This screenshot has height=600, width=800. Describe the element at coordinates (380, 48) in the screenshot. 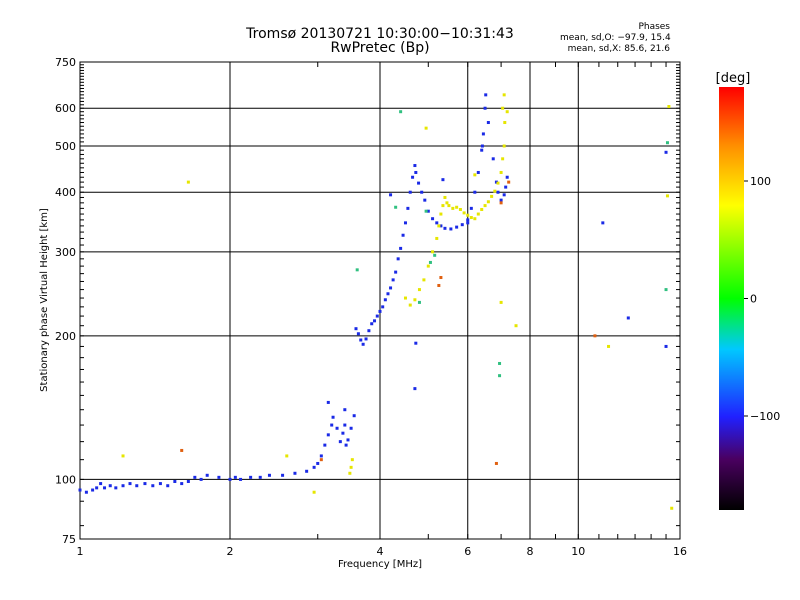

I see `chart-subtitle: RwPretec (Bp)` at that location.